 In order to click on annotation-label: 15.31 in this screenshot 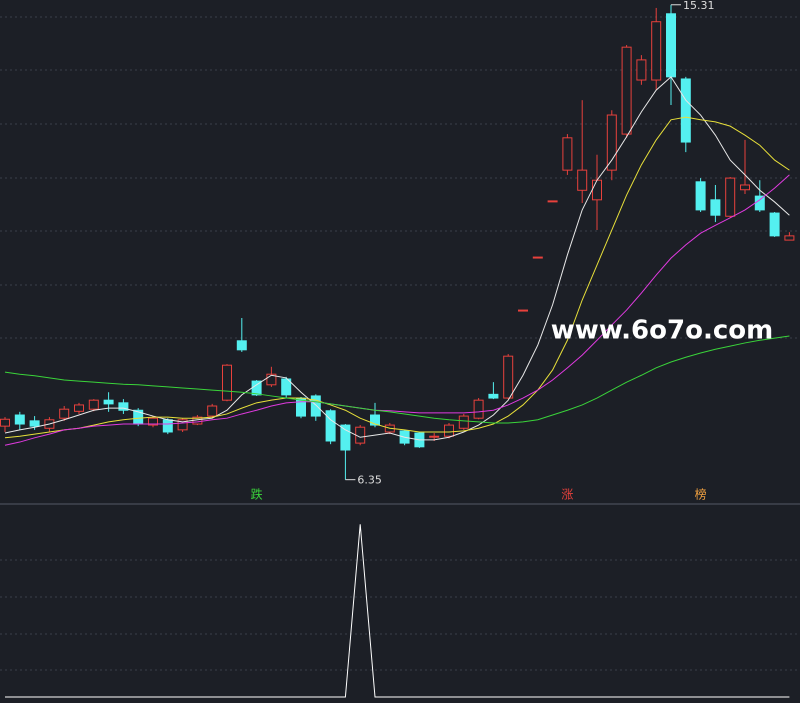, I will do `click(699, 6)`.